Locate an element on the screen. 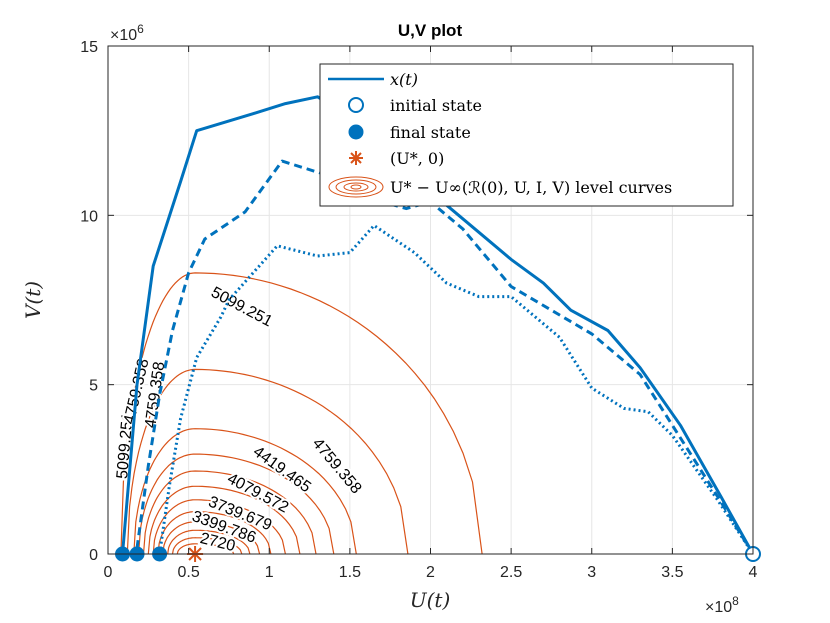  legend-box is located at coordinates (526, 135).